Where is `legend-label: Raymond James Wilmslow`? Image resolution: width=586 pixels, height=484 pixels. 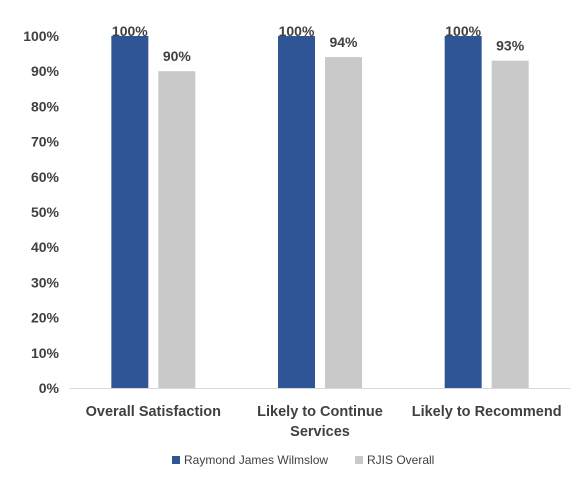 legend-label: Raymond James Wilmslow is located at coordinates (256, 460).